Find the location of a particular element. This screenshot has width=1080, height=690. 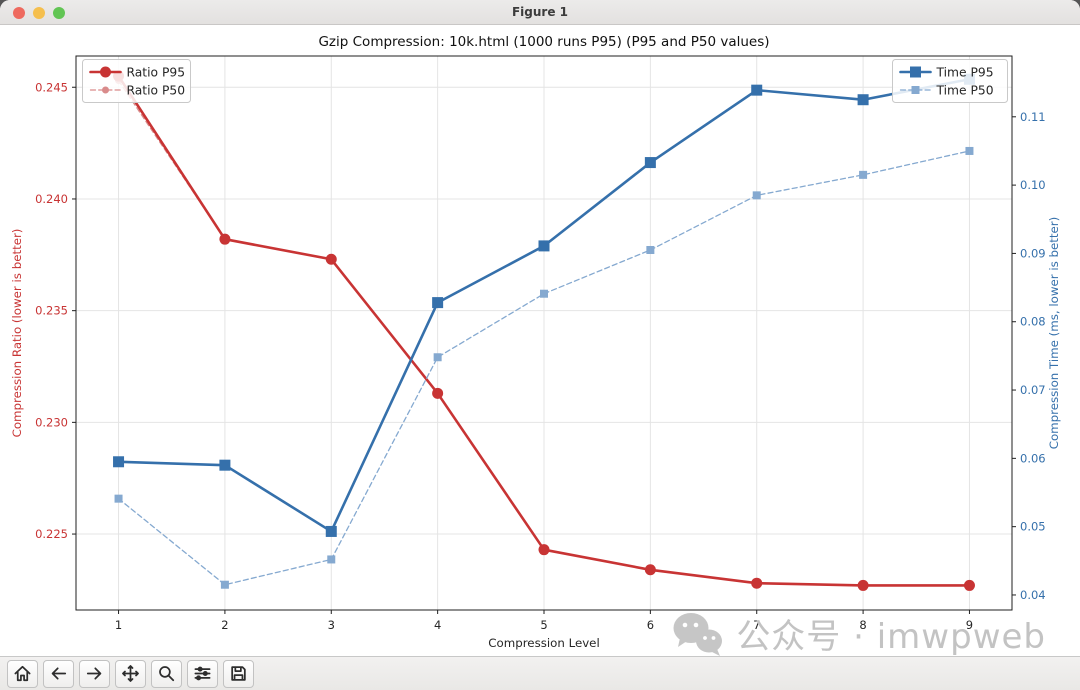

legend-right: Time P95 Time P50 is located at coordinates (950, 81).